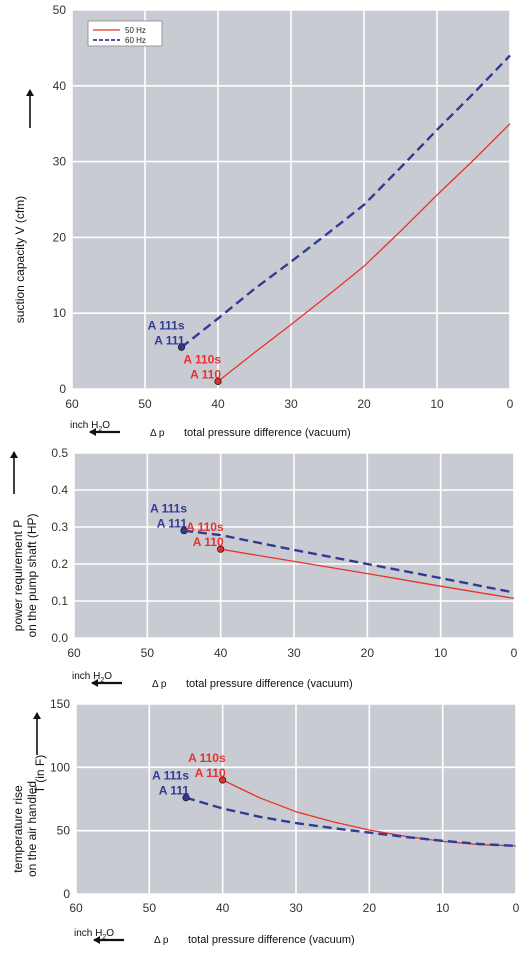 The height and width of the screenshot is (957, 530). I want to click on y-tick-label: 0.0, so click(59, 638).